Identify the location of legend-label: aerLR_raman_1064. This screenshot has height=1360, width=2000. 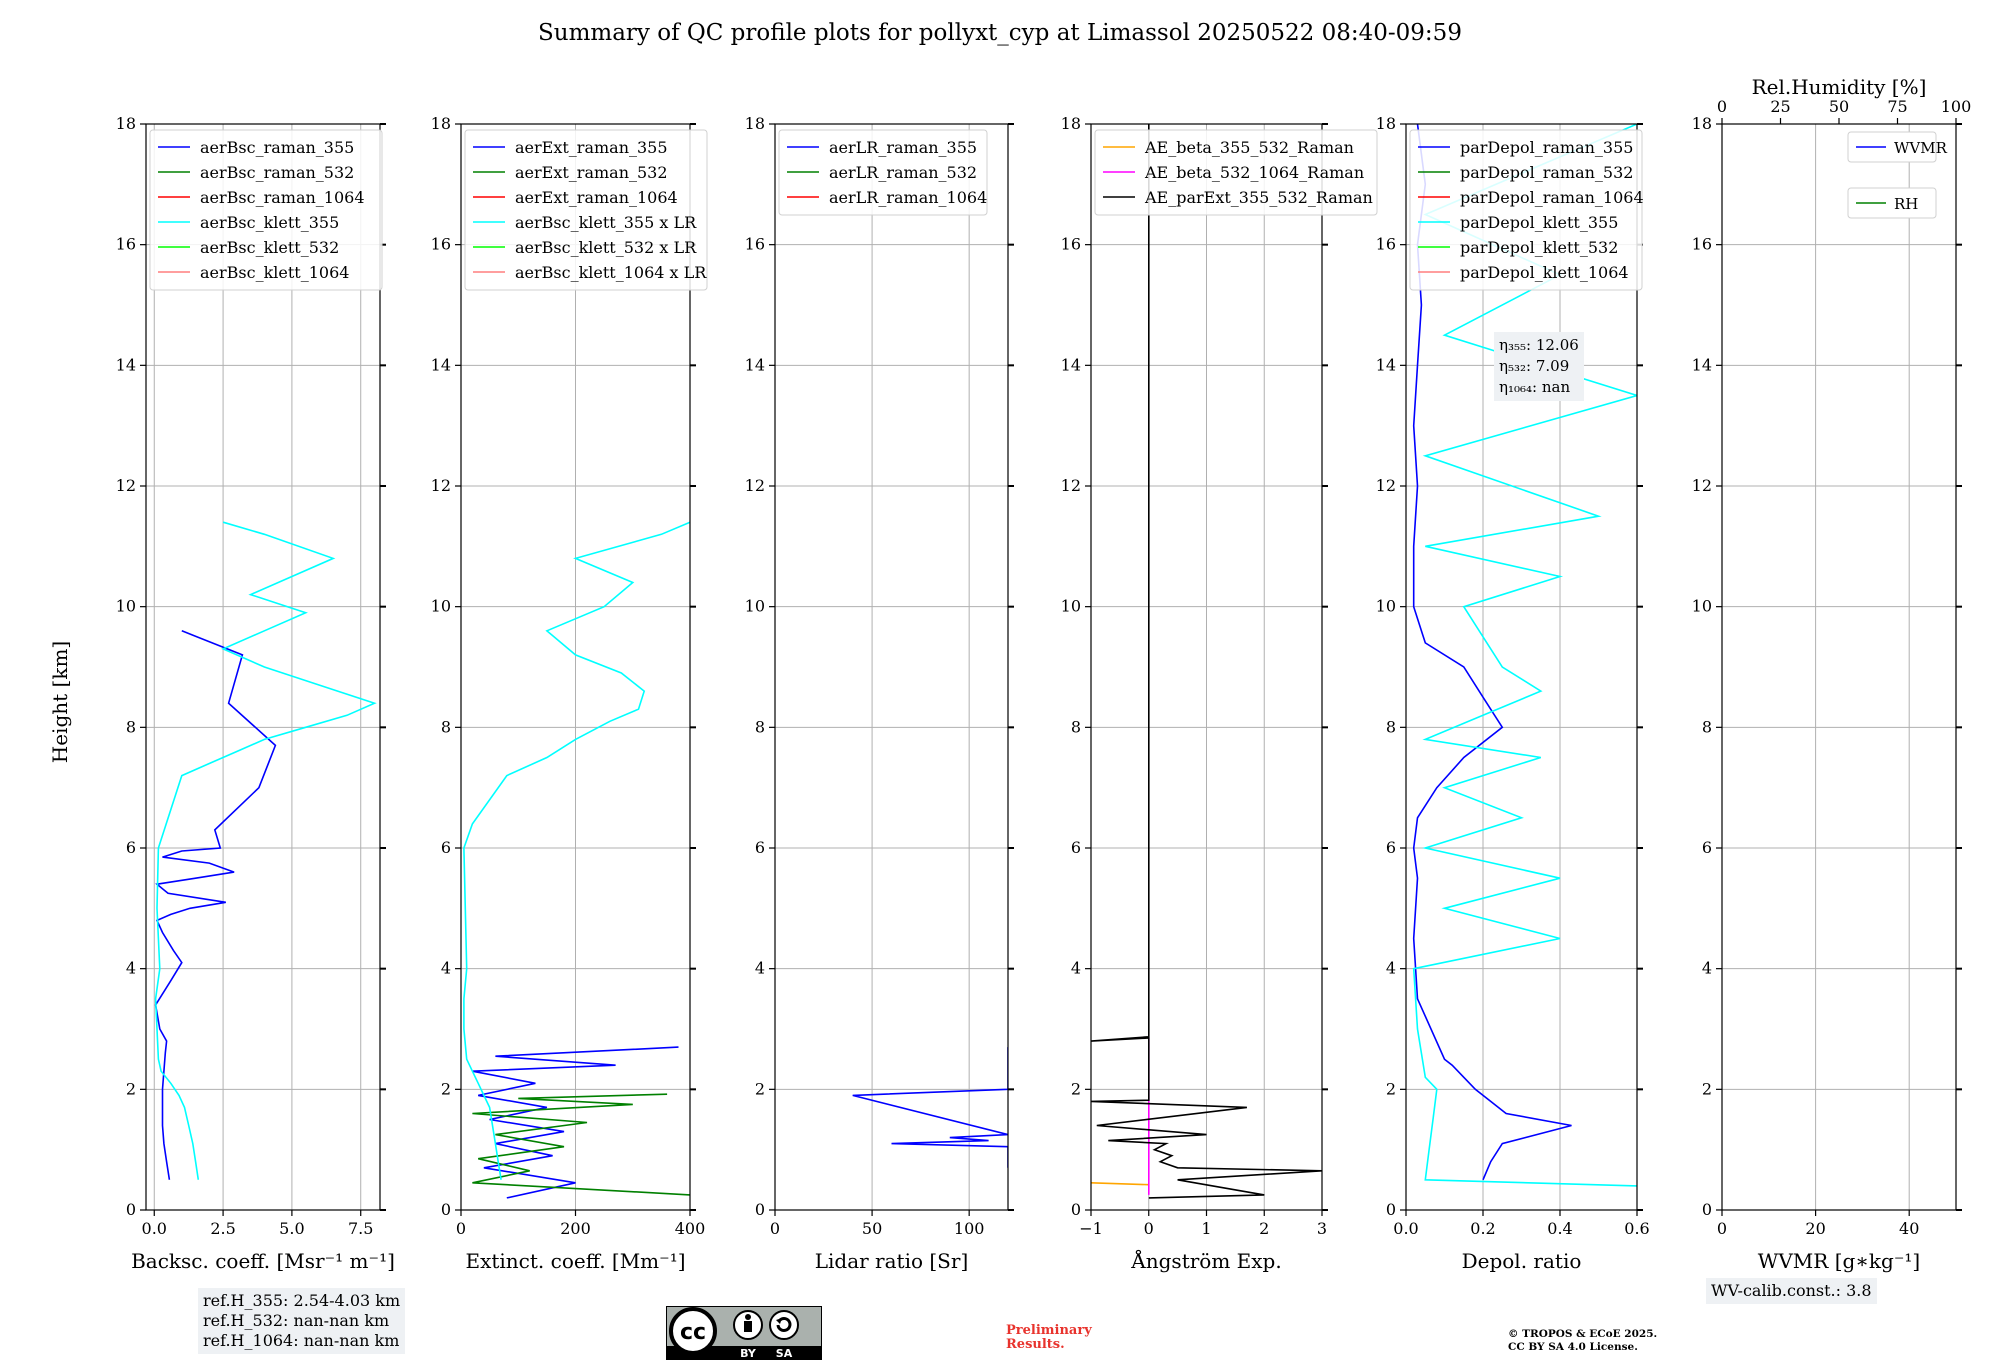
(908, 197).